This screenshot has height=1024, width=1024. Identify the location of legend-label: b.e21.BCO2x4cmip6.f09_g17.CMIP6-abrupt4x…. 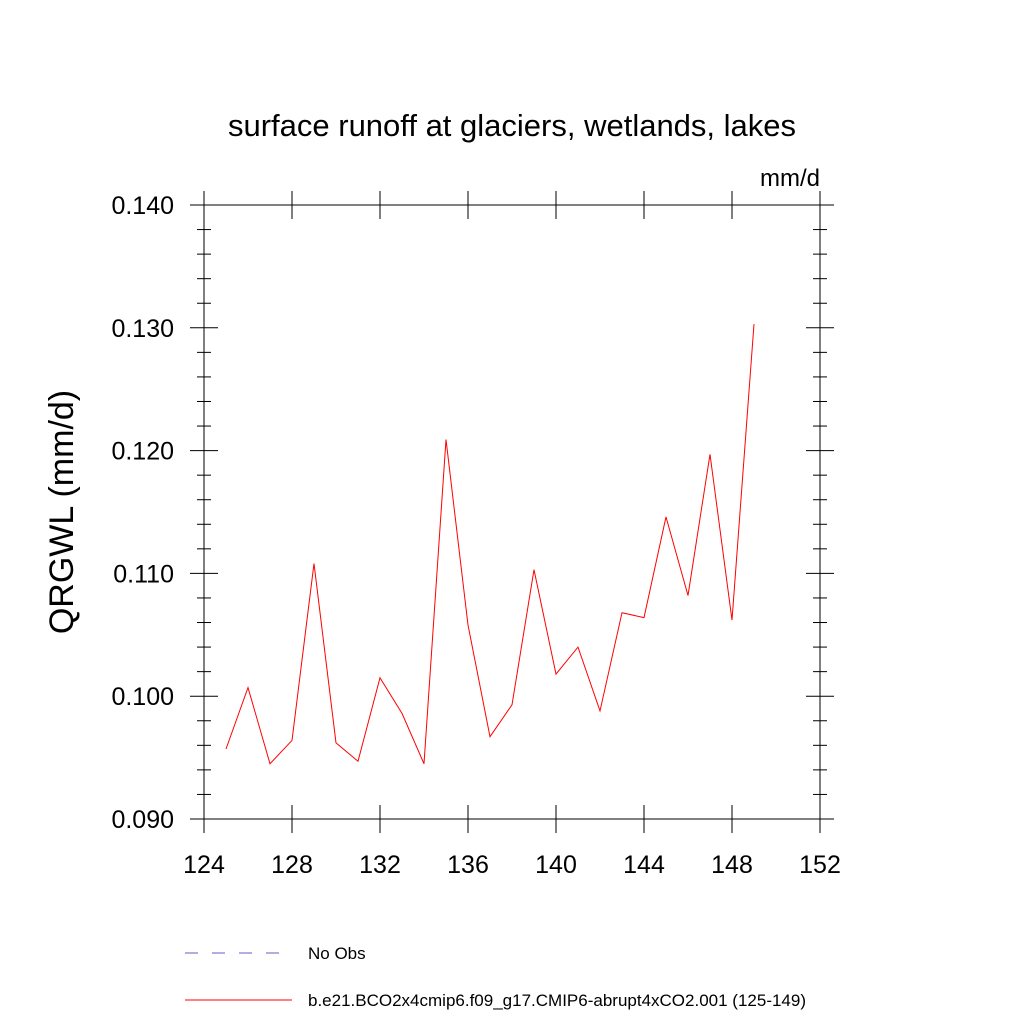
(557, 1000).